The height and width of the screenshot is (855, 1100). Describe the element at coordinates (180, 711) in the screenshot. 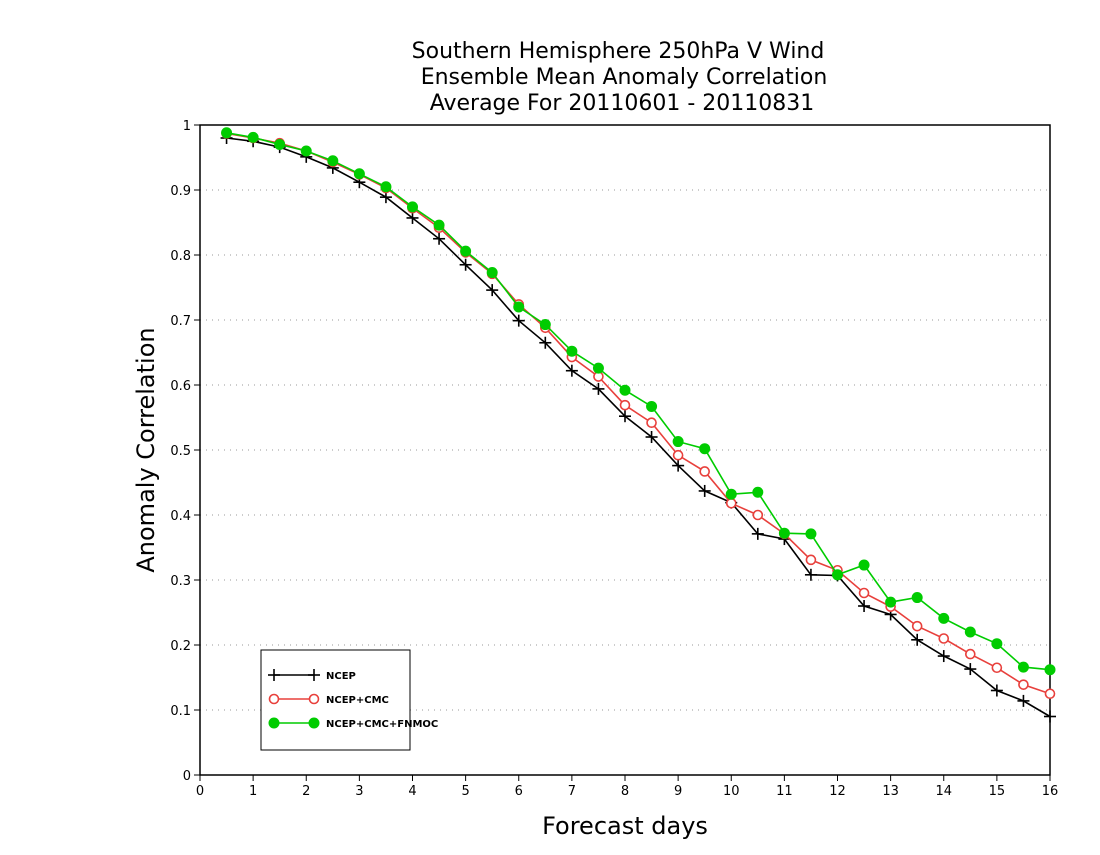

I see `y-tick-label: 0.1` at that location.